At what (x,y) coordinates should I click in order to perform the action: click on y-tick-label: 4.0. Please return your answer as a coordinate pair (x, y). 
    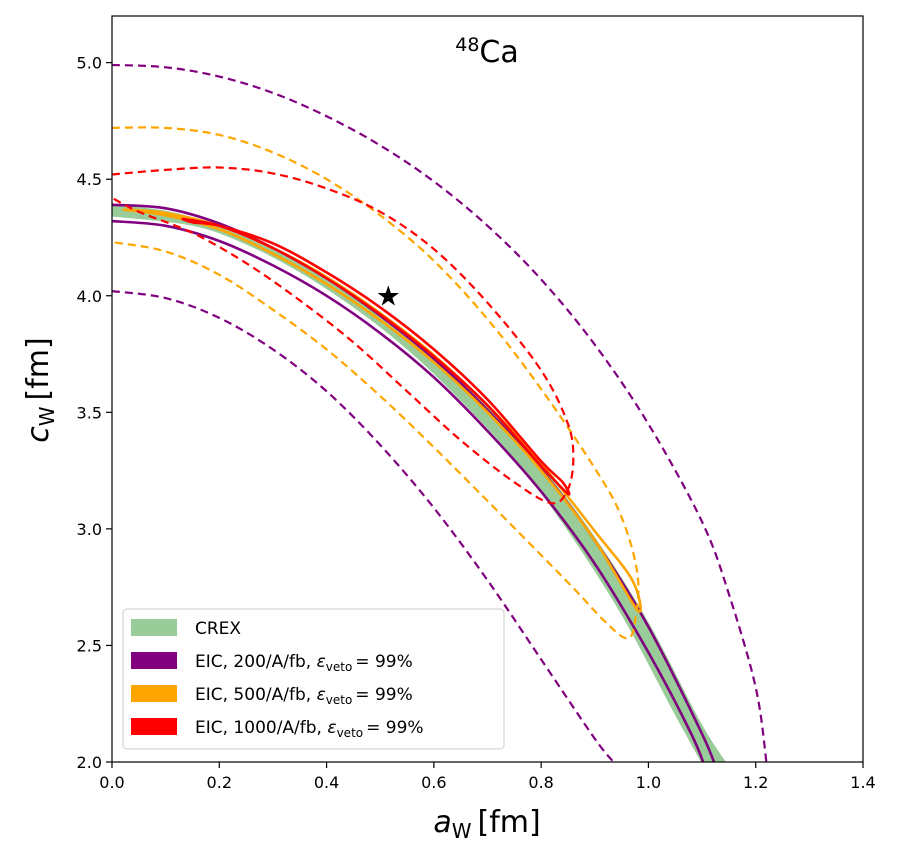
    Looking at the image, I should click on (89, 296).